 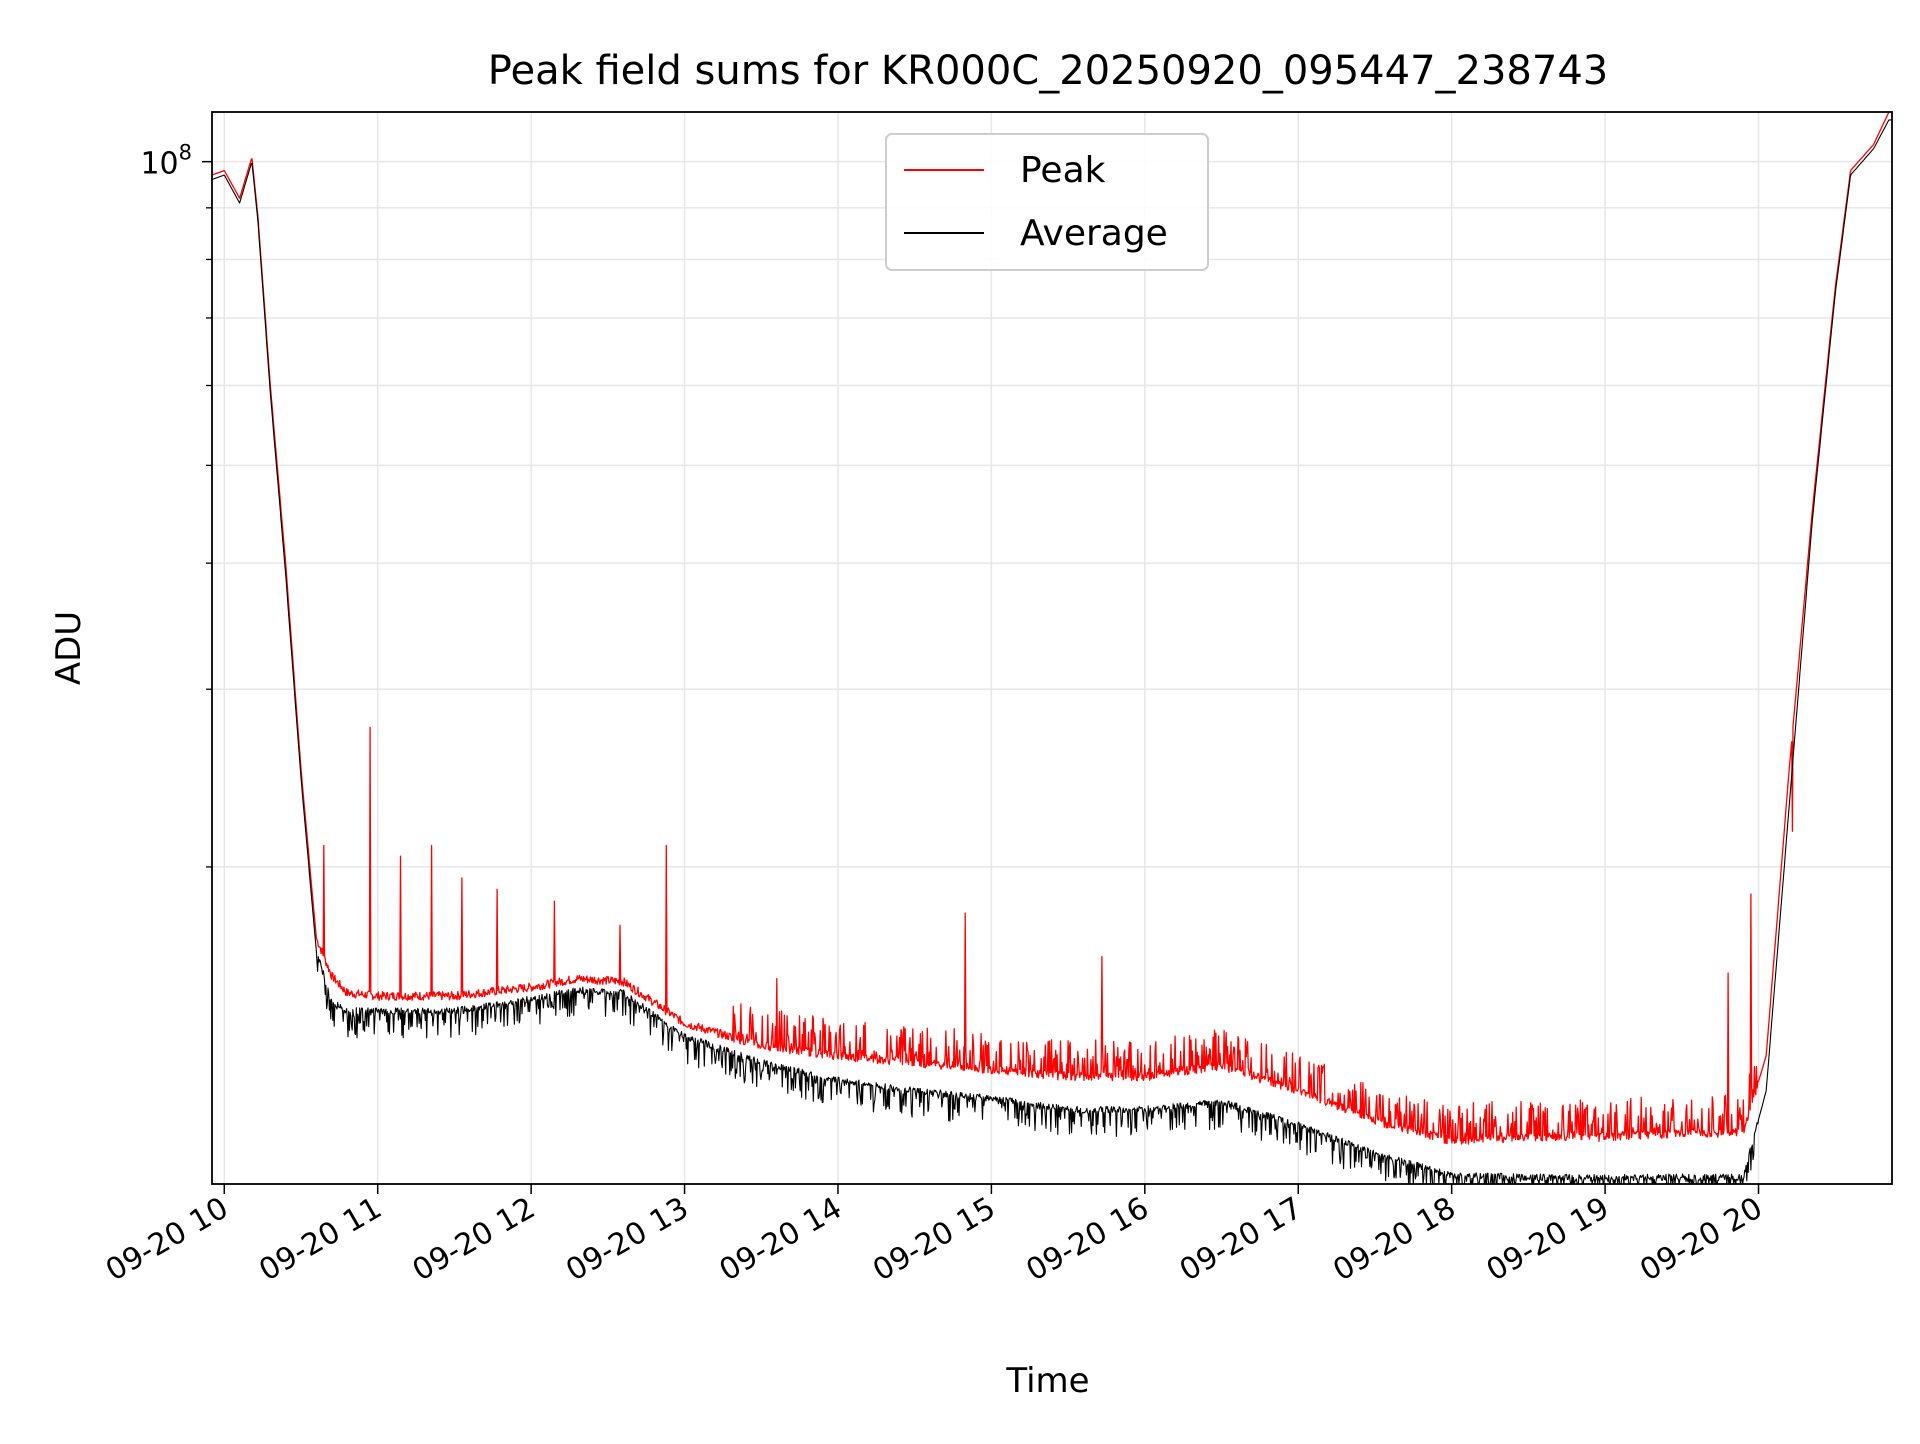 I want to click on legend-box, so click(x=1047, y=202).